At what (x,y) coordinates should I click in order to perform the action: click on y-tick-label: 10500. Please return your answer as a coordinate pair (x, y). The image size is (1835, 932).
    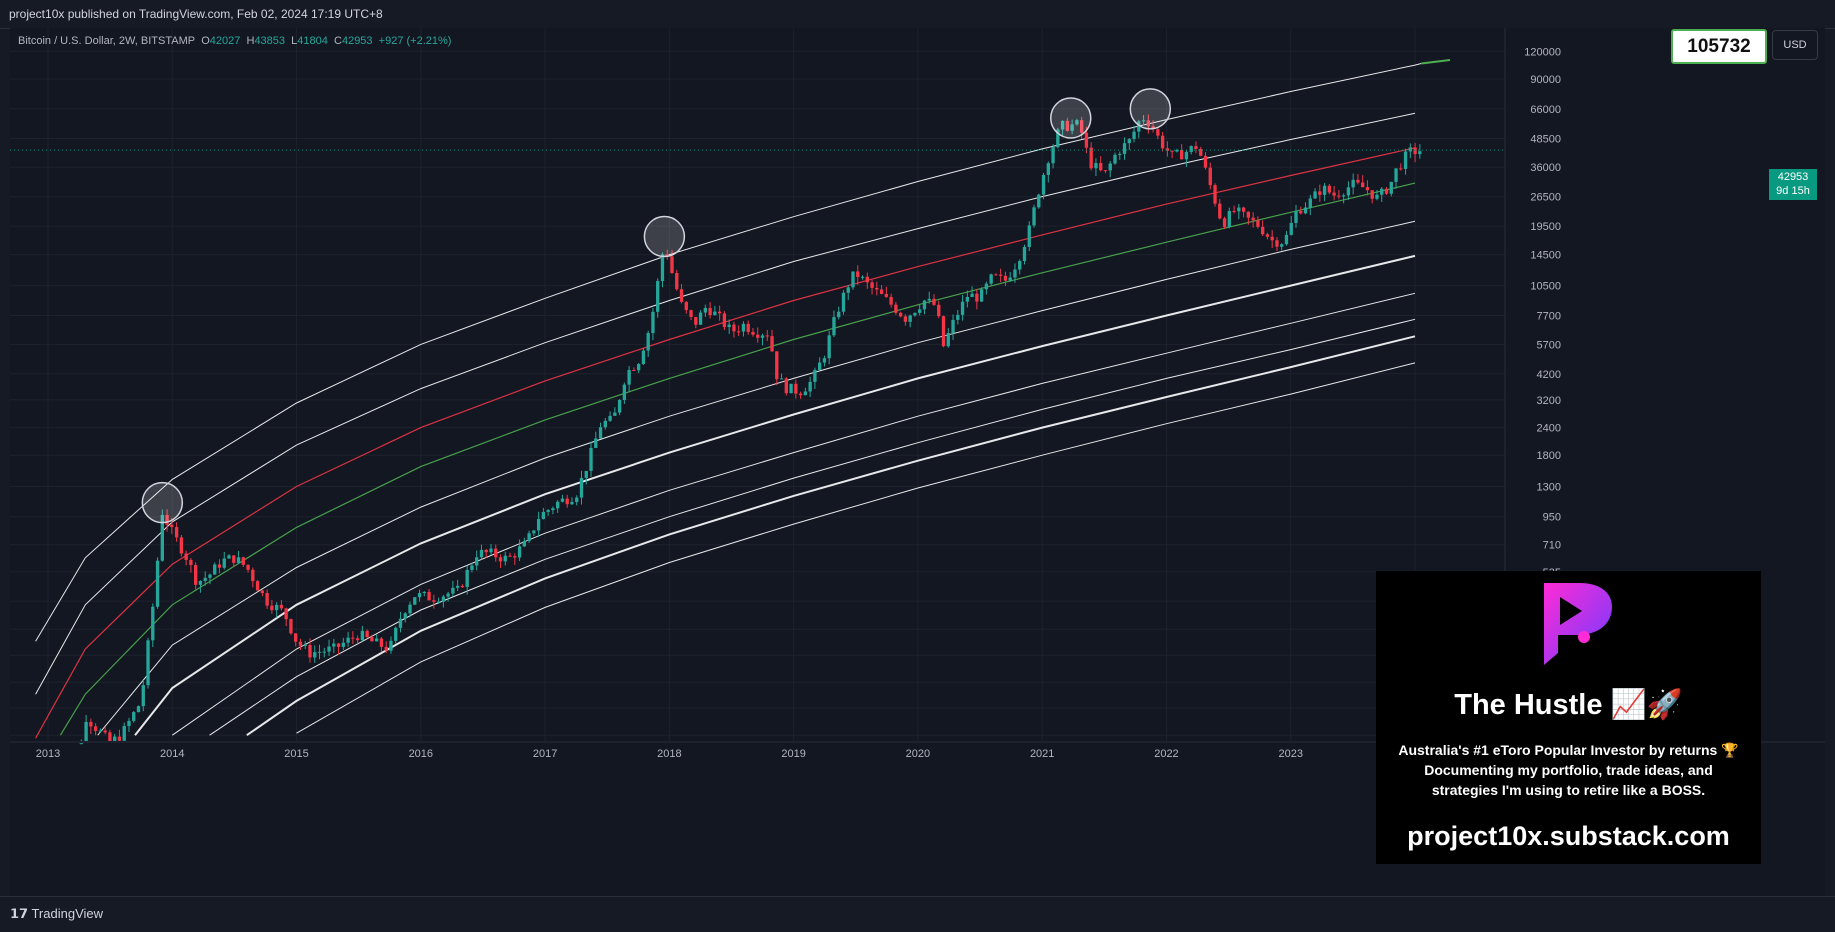
    Looking at the image, I should click on (1545, 287).